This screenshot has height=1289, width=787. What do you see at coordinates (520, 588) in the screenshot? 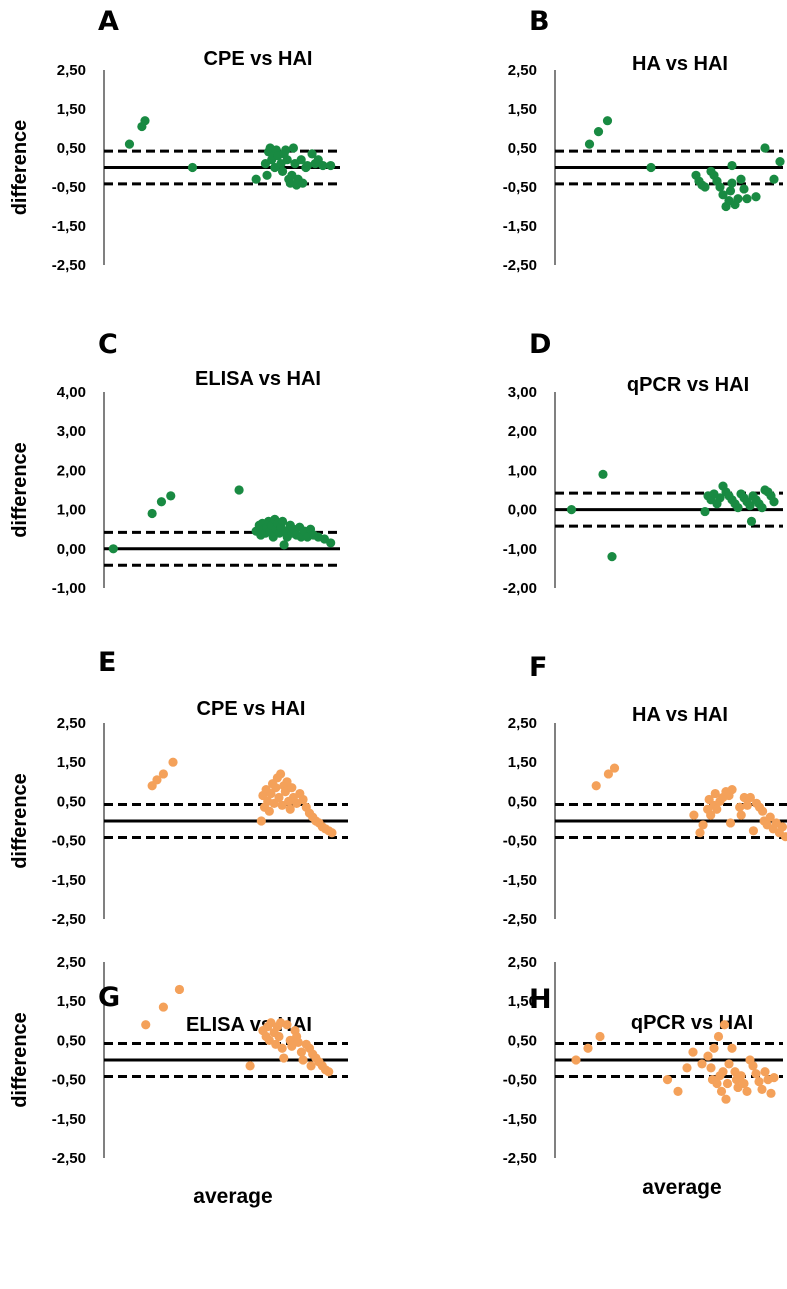
I see `y-tick-label: -2,00` at bounding box center [520, 588].